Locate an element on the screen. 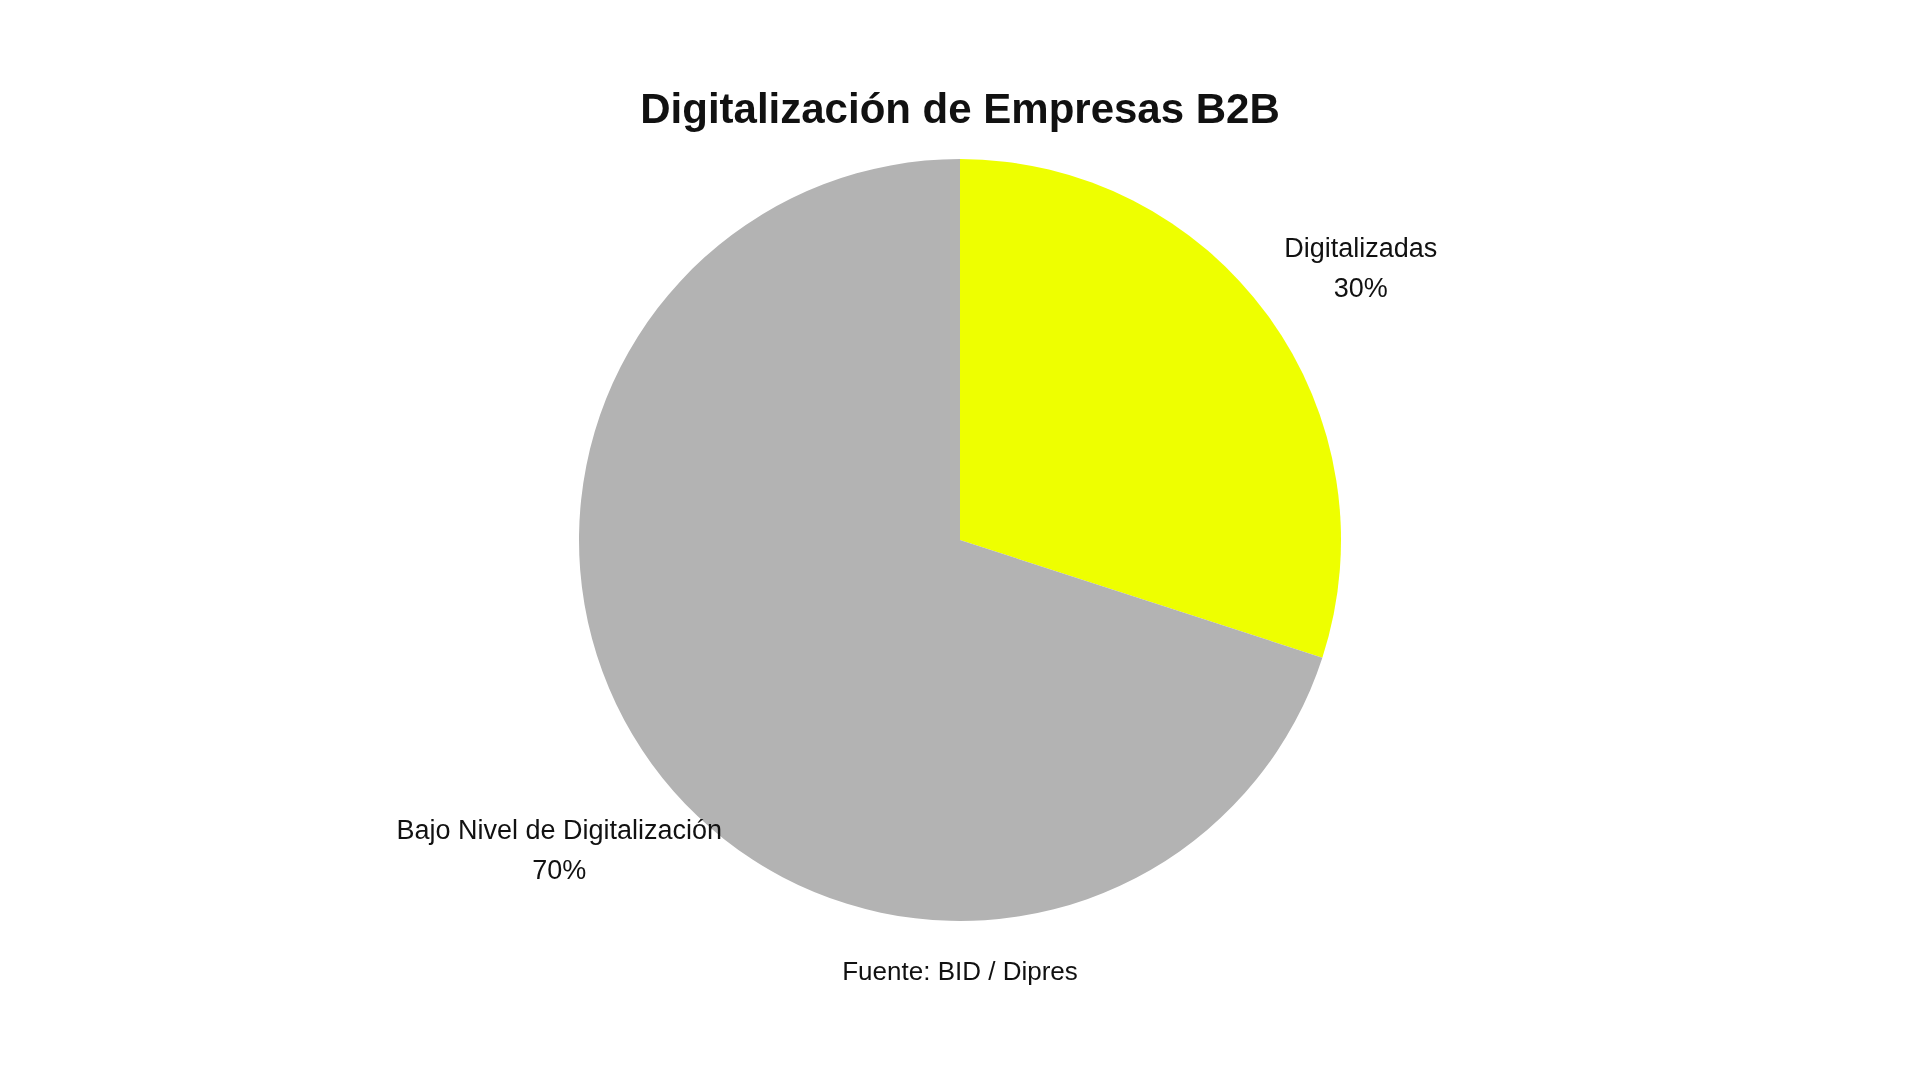  data-label: 70% is located at coordinates (559, 870).